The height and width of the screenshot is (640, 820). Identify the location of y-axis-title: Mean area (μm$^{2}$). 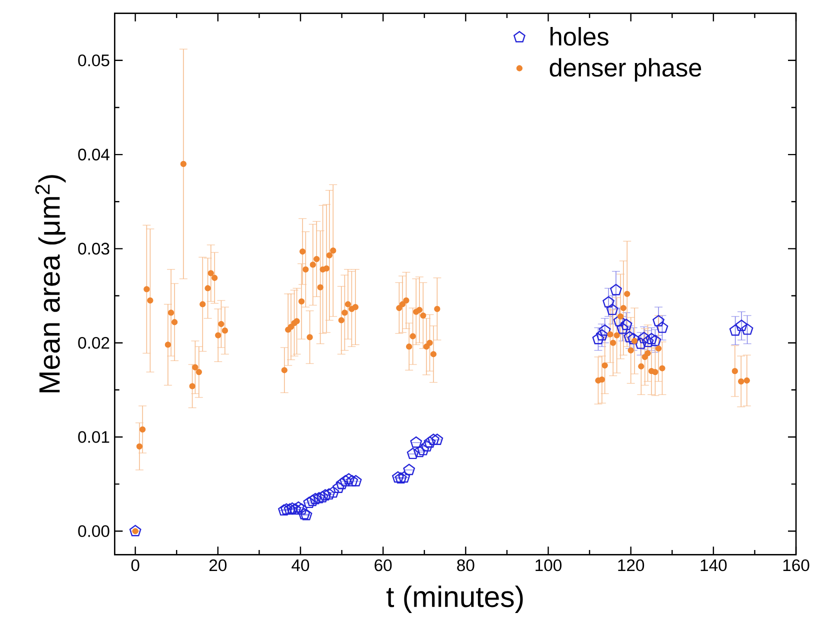
(50, 283).